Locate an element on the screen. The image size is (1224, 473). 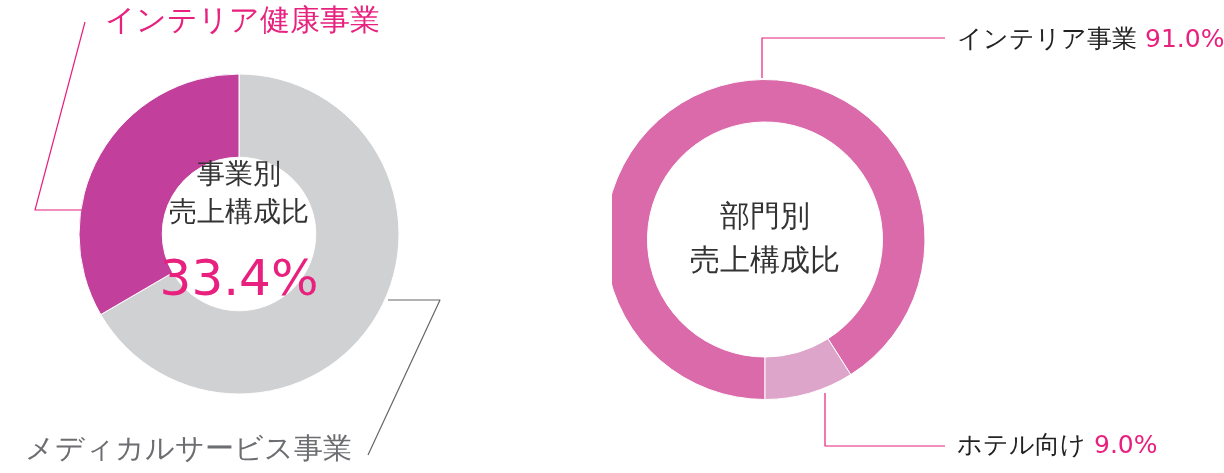
text: 33.4% is located at coordinates (239, 277).